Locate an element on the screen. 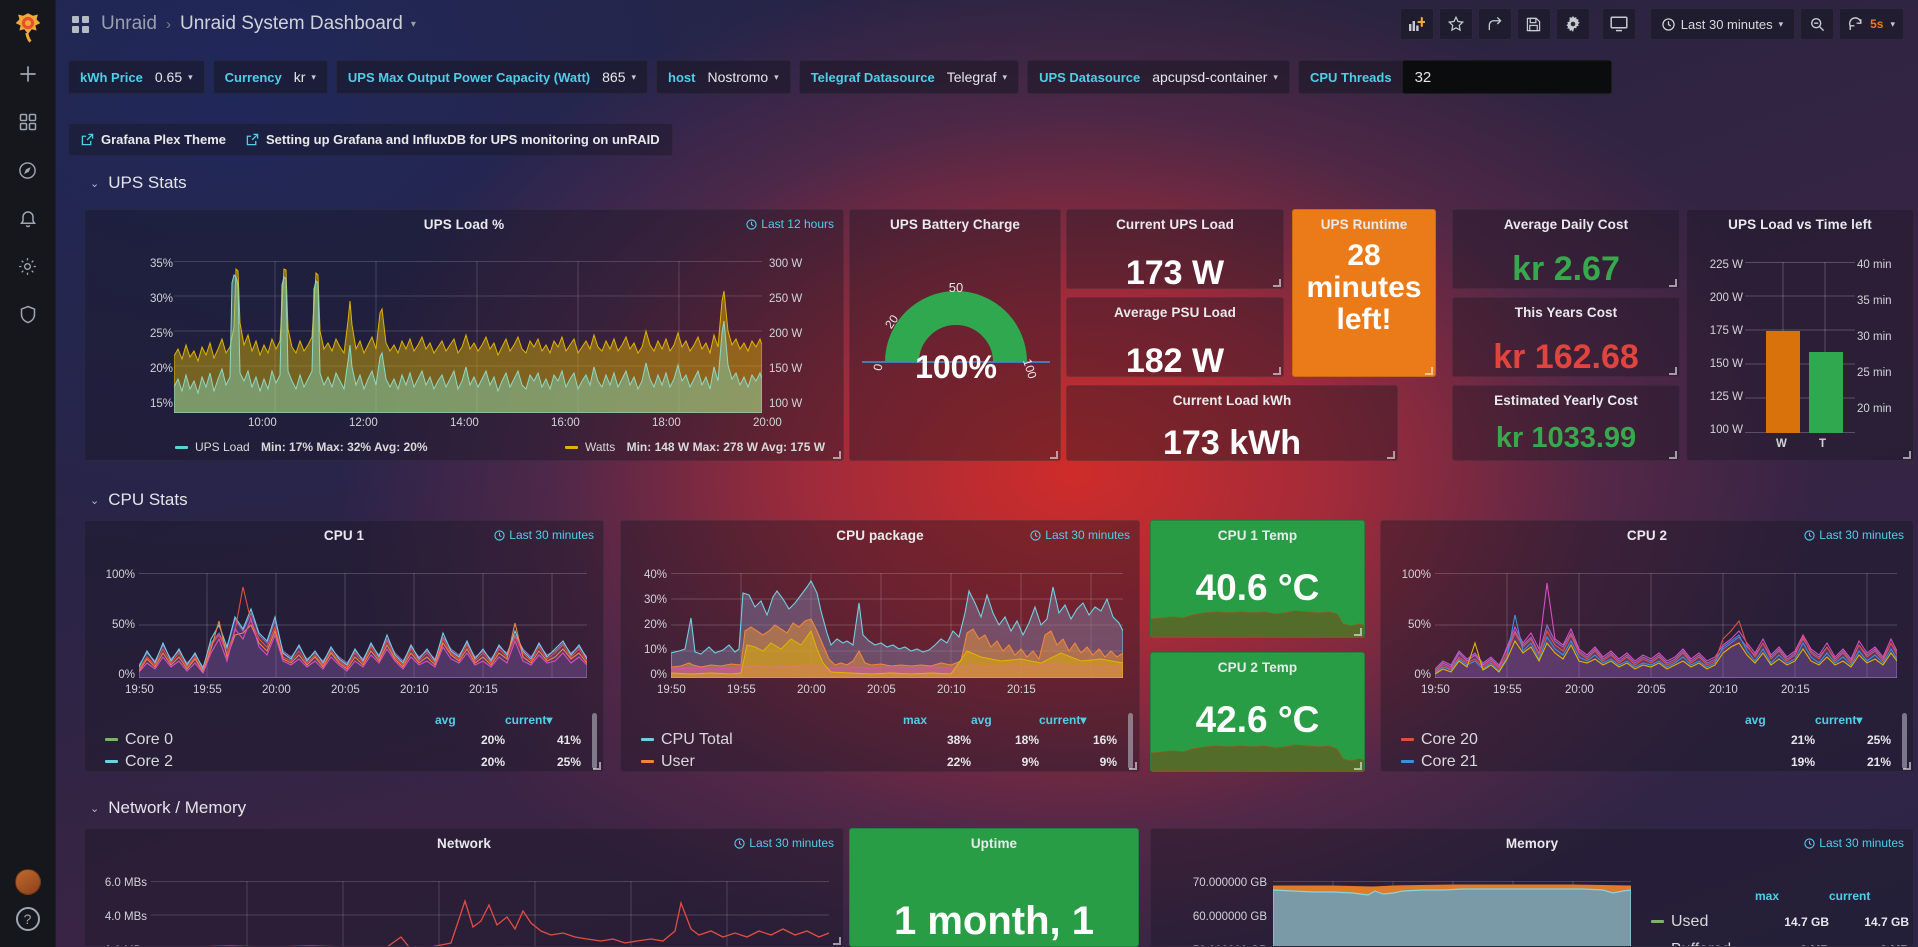  panel-average-psu-load: Average PSU Load 182 W is located at coordinates (1175, 337).